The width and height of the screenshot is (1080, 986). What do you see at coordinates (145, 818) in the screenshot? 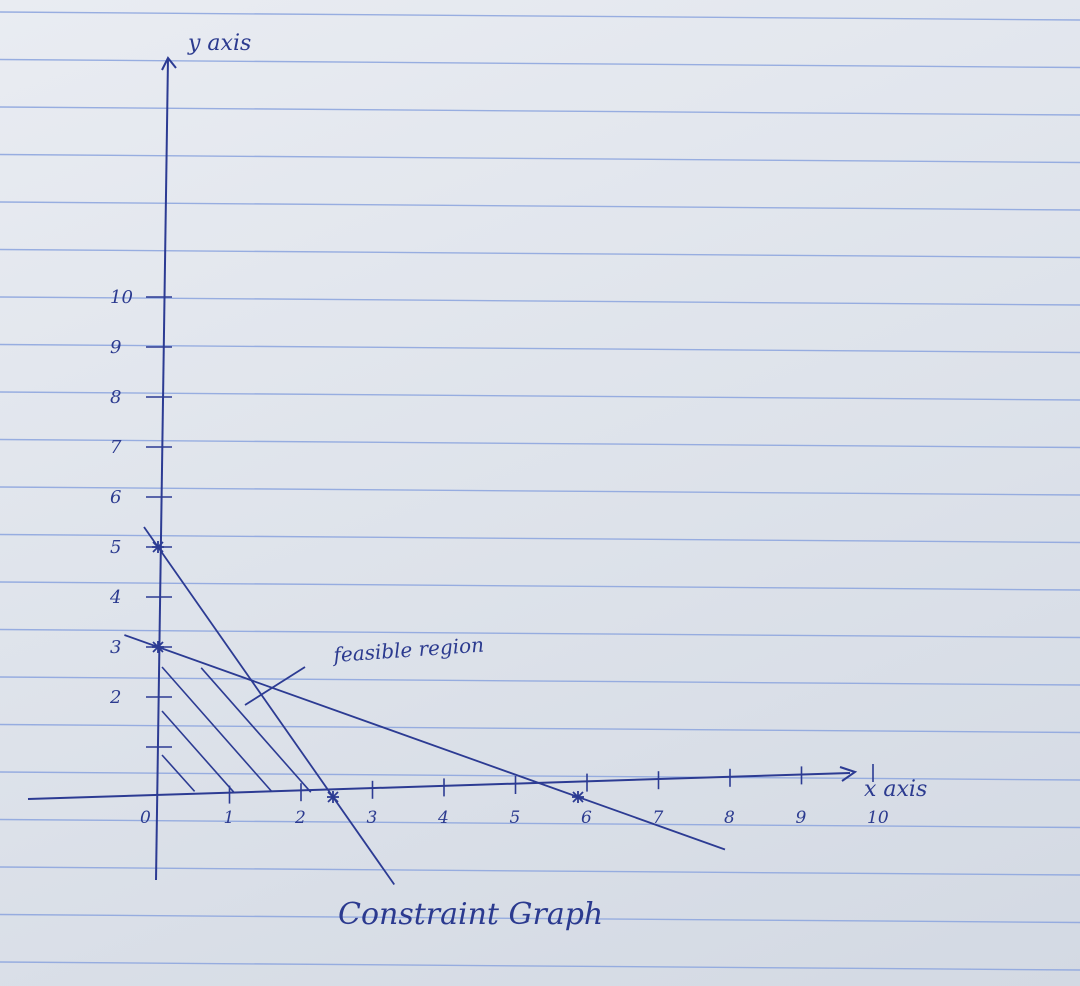
I see `x-tick-label: 0` at bounding box center [145, 818].